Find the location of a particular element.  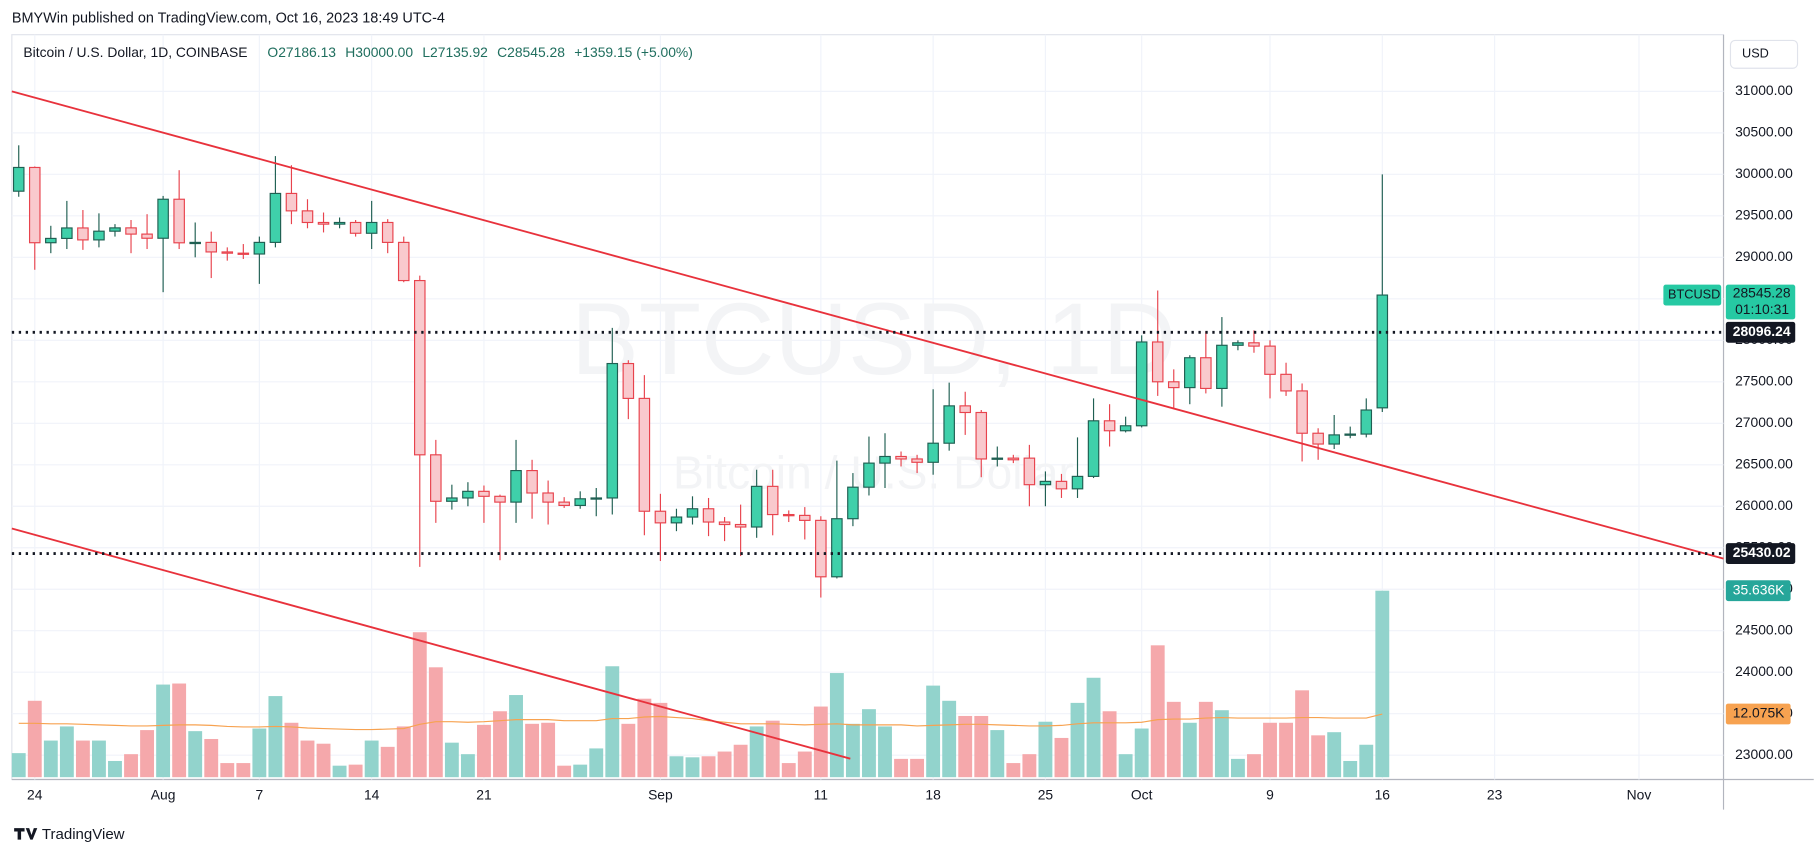

x-tick-label: 9 is located at coordinates (1270, 794).